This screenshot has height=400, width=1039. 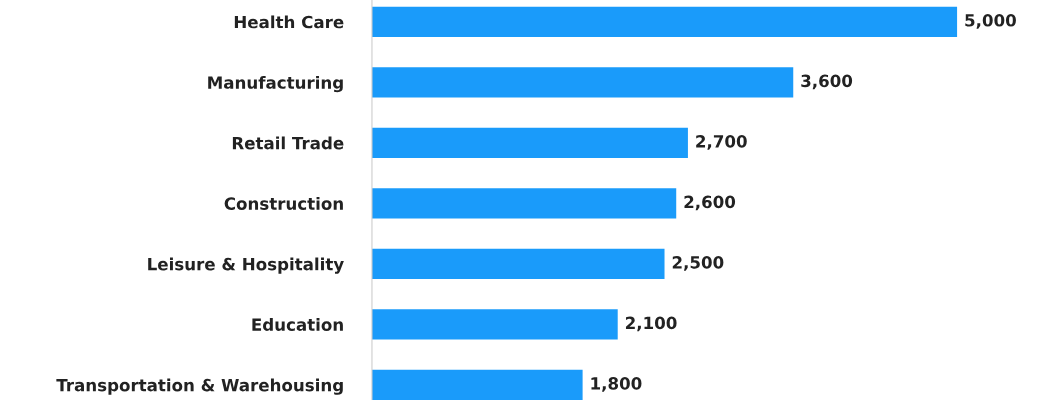 I want to click on y-tick-label: Education, so click(x=297, y=324).